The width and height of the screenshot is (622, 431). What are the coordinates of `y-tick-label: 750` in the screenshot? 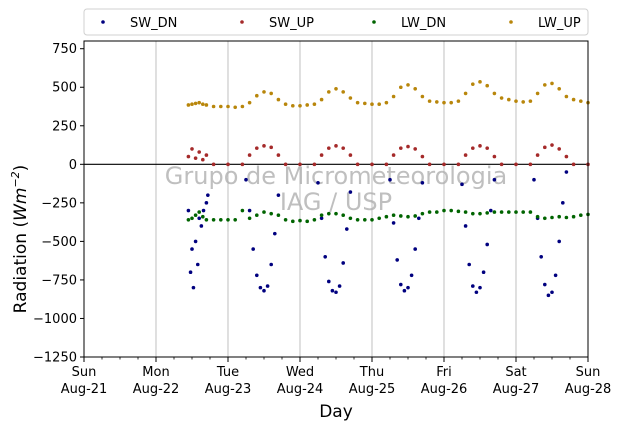 It's located at (64, 49).